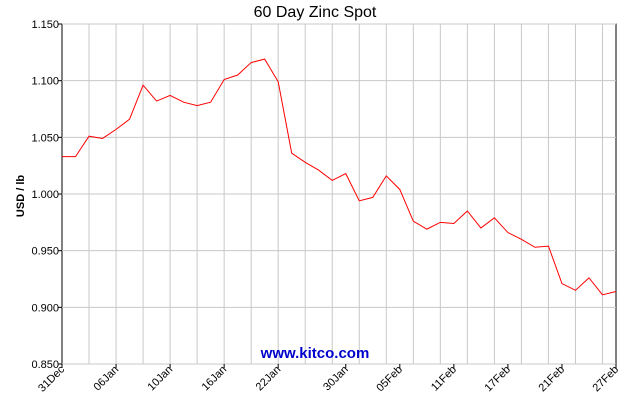  What do you see at coordinates (45, 25) in the screenshot?
I see `y-tick-label: 1.150` at bounding box center [45, 25].